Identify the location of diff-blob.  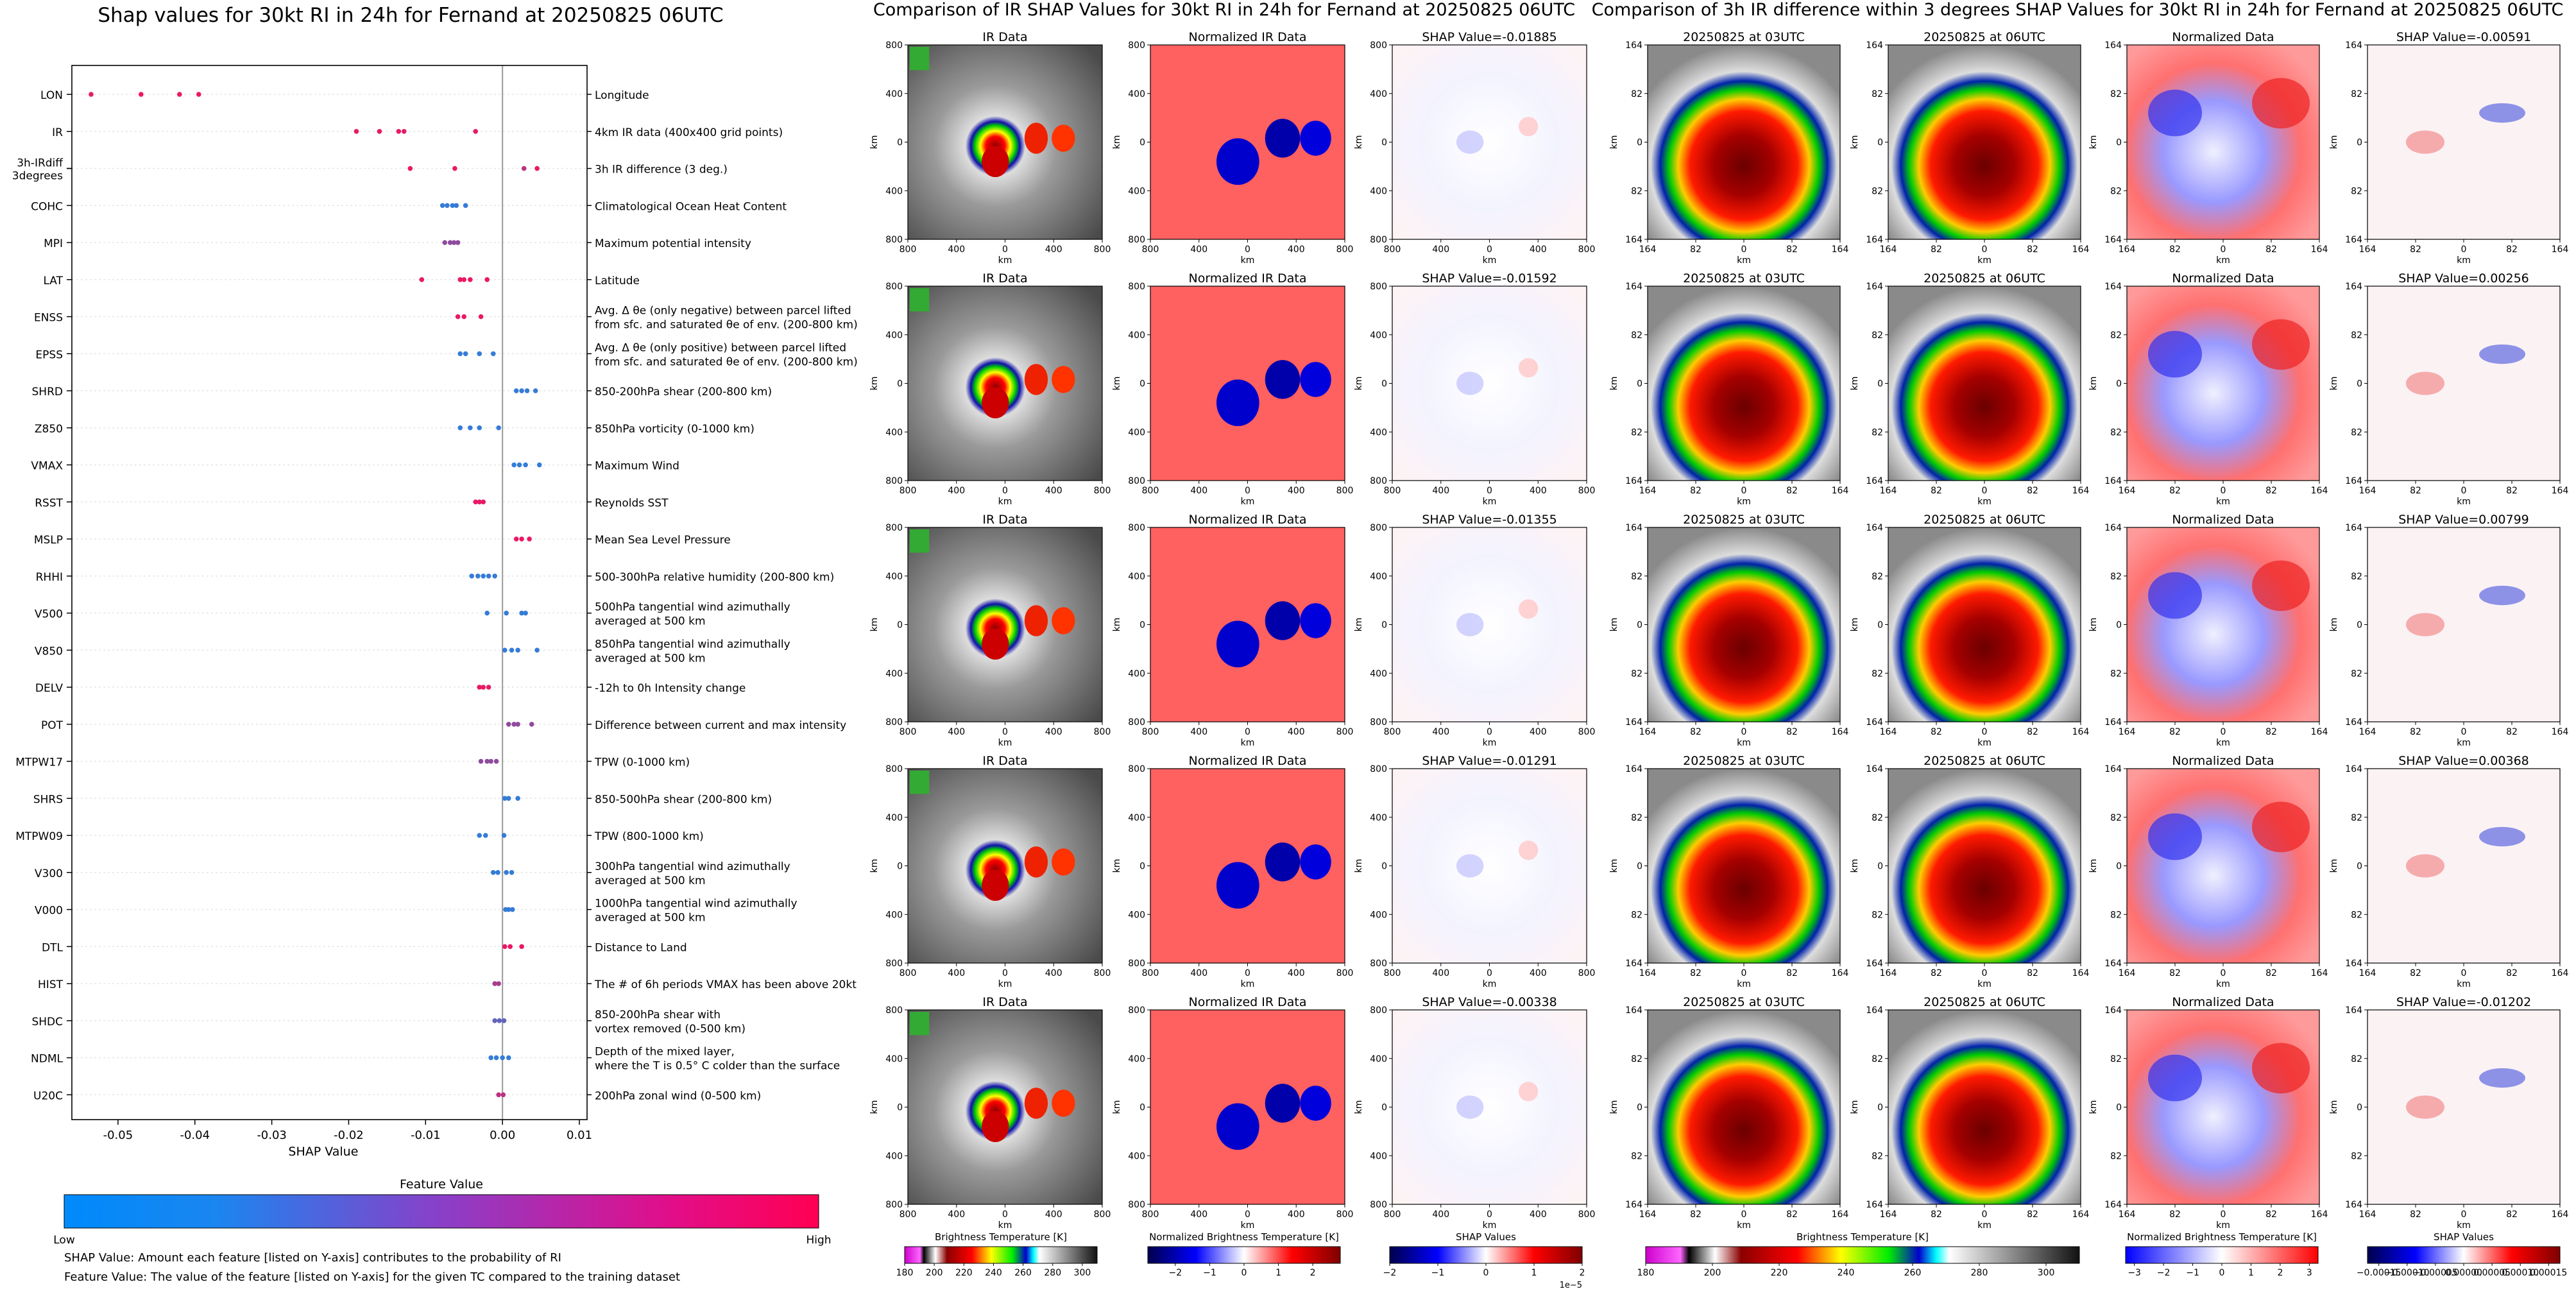
(2281, 1068).